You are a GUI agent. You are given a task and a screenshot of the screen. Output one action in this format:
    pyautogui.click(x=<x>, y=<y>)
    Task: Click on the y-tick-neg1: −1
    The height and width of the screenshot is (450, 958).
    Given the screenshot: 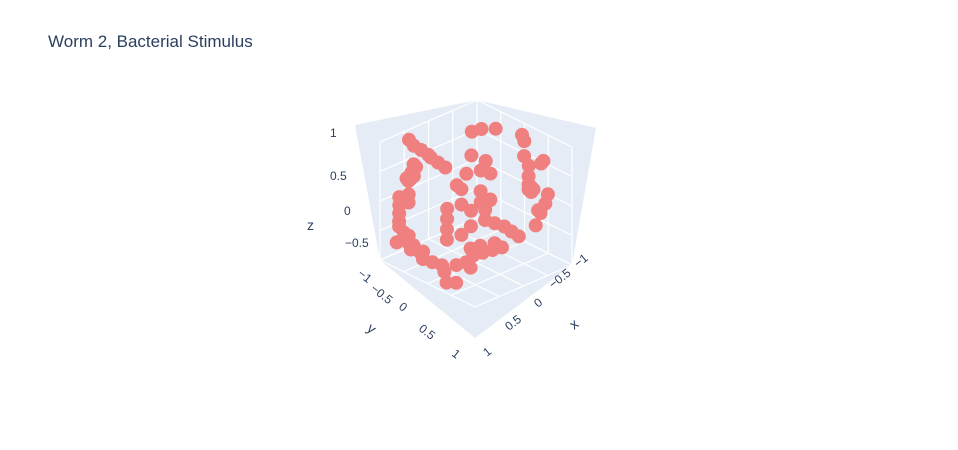 What is the action you would take?
    pyautogui.click(x=365, y=276)
    